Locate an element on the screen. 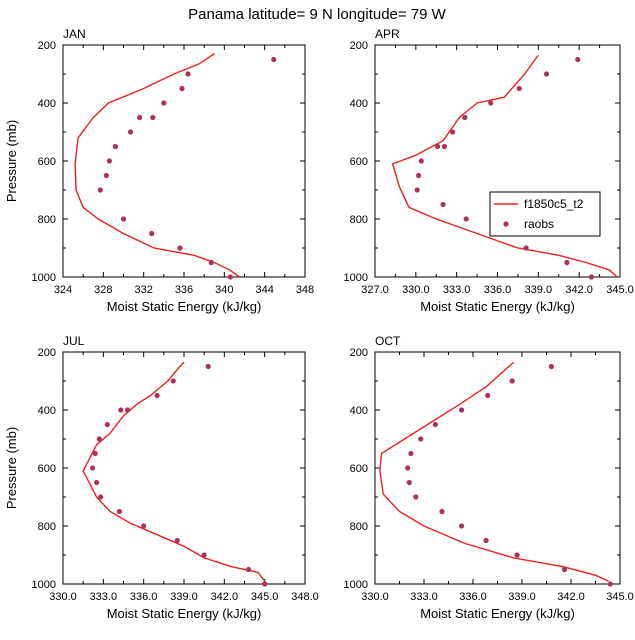  legend-model-label: f1850c5_t2 is located at coordinates (554, 204).